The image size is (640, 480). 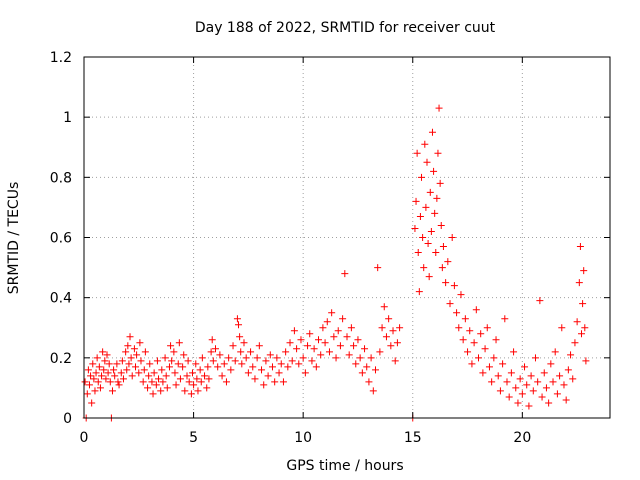 What do you see at coordinates (84, 438) in the screenshot?
I see `x-tick-label: 0` at bounding box center [84, 438].